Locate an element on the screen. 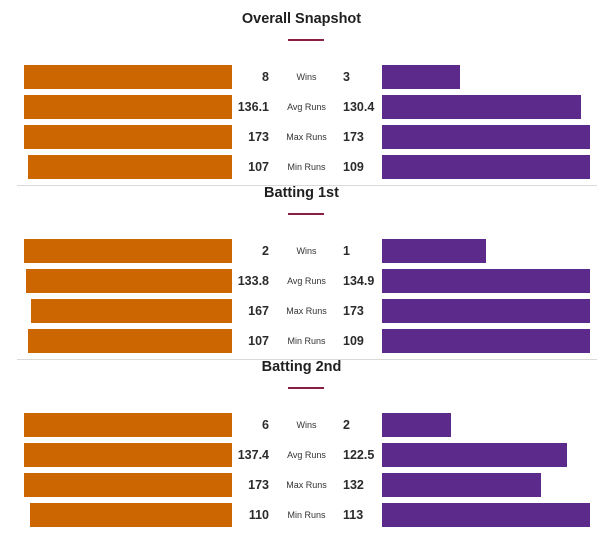 This screenshot has height=547, width=603. section-title: Overall Snapshot is located at coordinates (301, 19).